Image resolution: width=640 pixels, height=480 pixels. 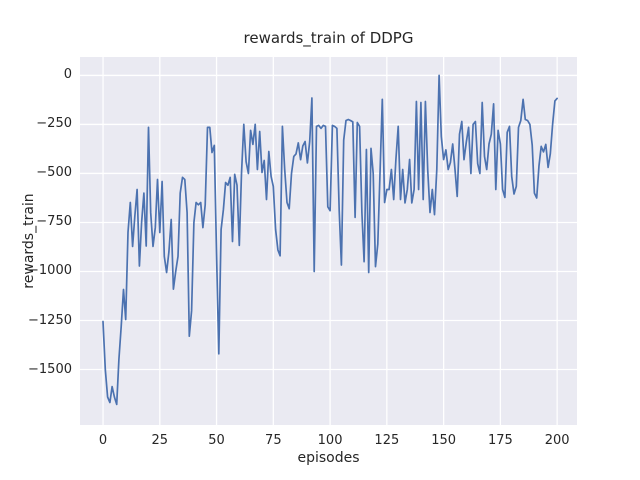 What do you see at coordinates (50, 271) in the screenshot?
I see `y-tick-label: −1000` at bounding box center [50, 271].